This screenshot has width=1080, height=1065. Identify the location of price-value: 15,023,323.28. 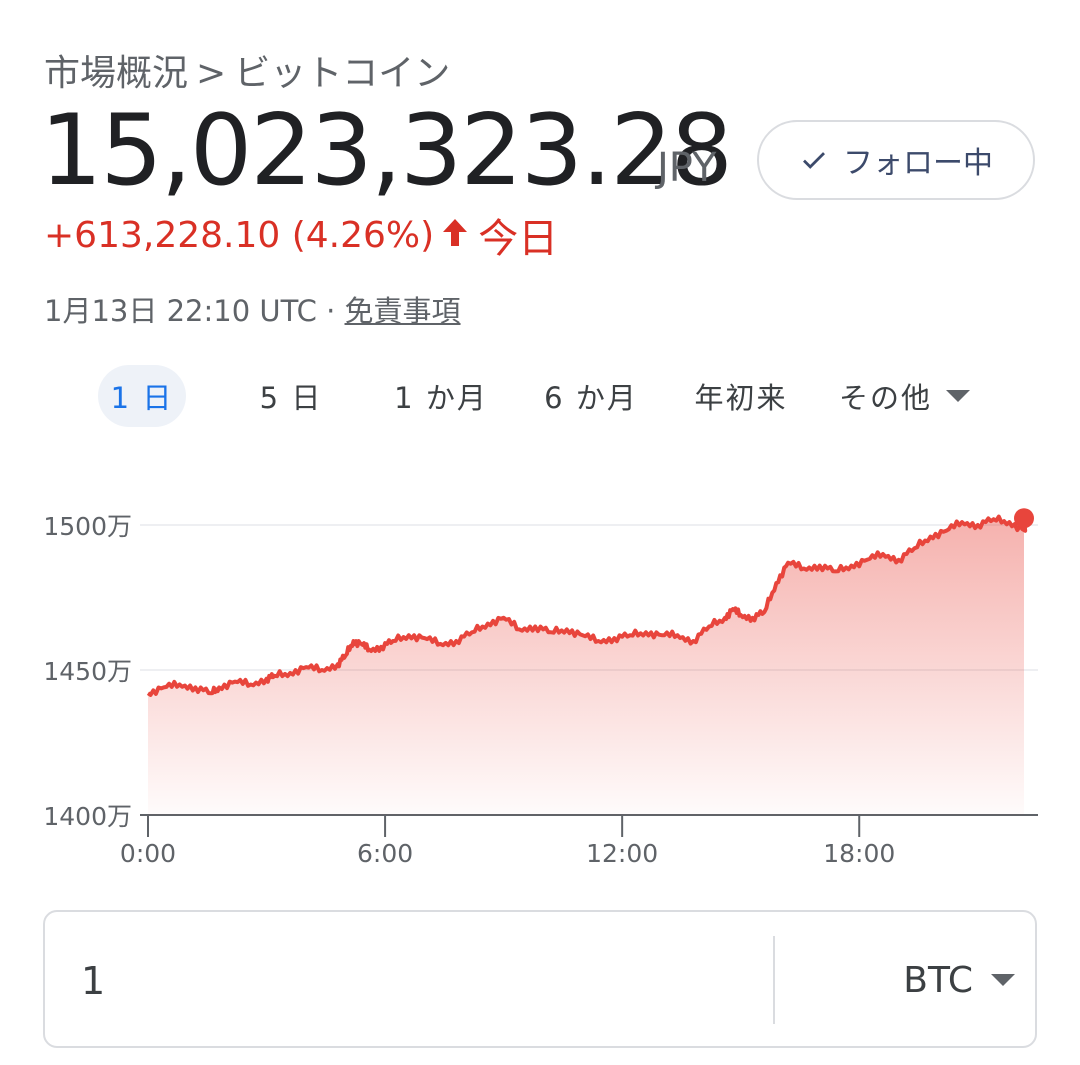
(386, 151).